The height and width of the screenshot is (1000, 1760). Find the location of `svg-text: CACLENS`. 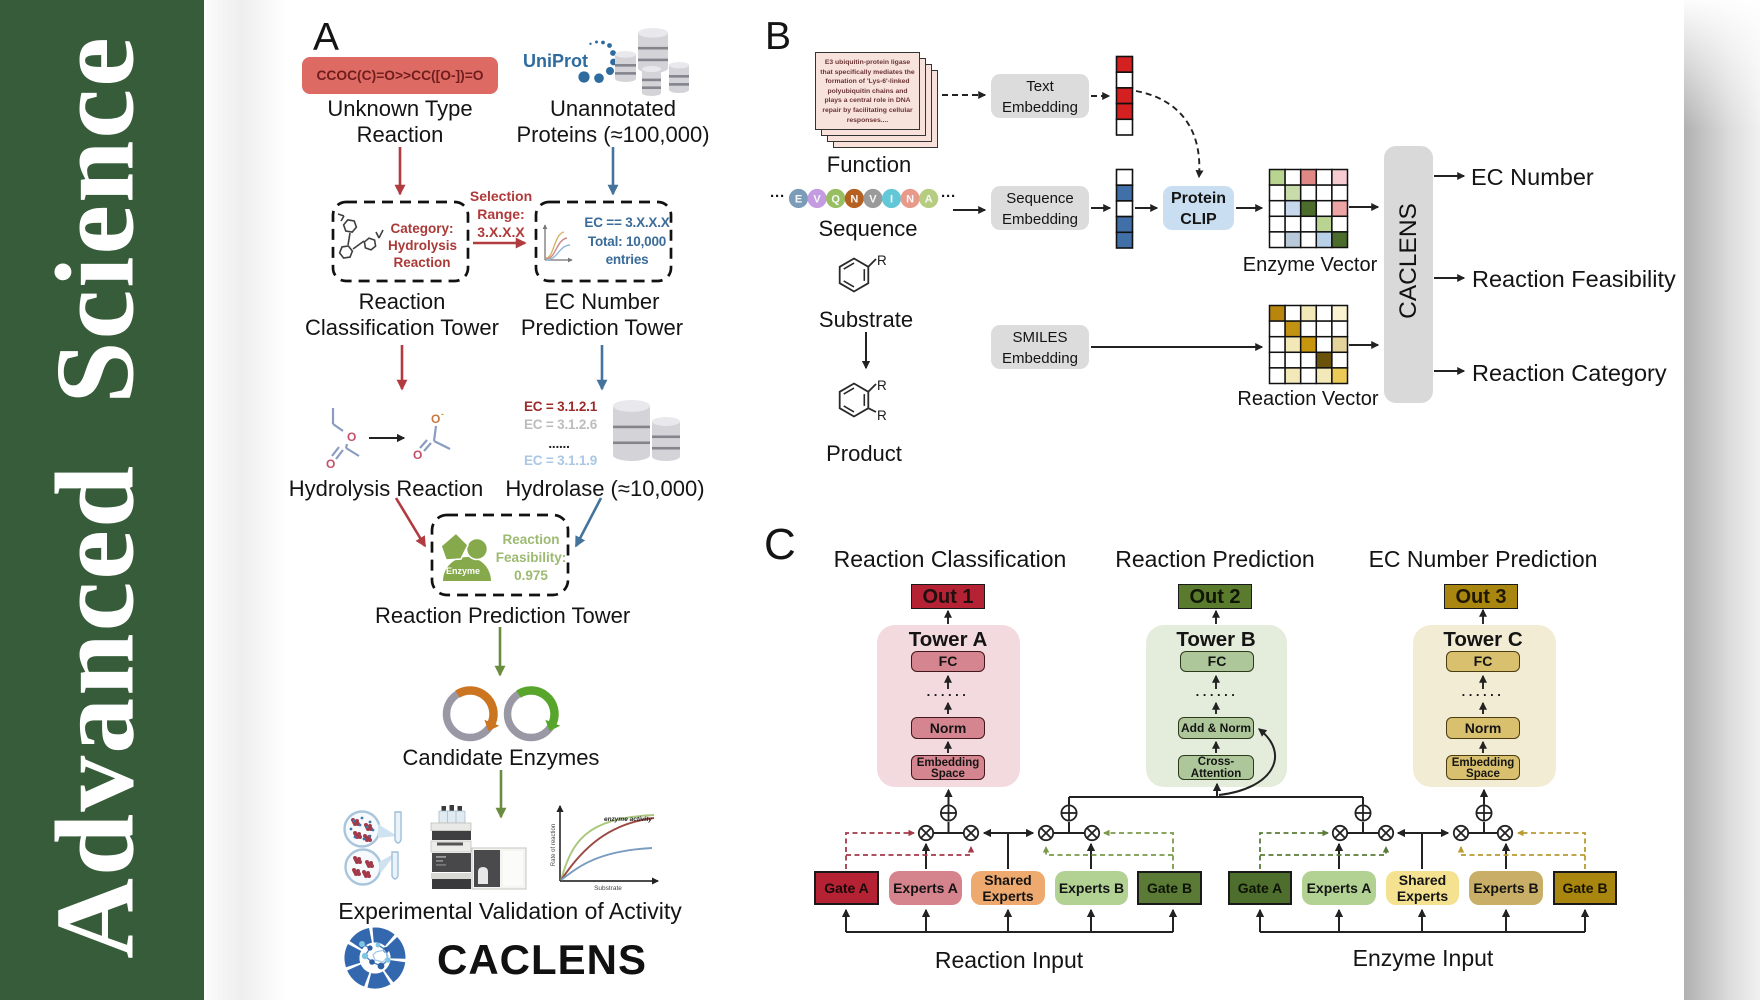

svg-text: CACLENS is located at coordinates (1408, 261).